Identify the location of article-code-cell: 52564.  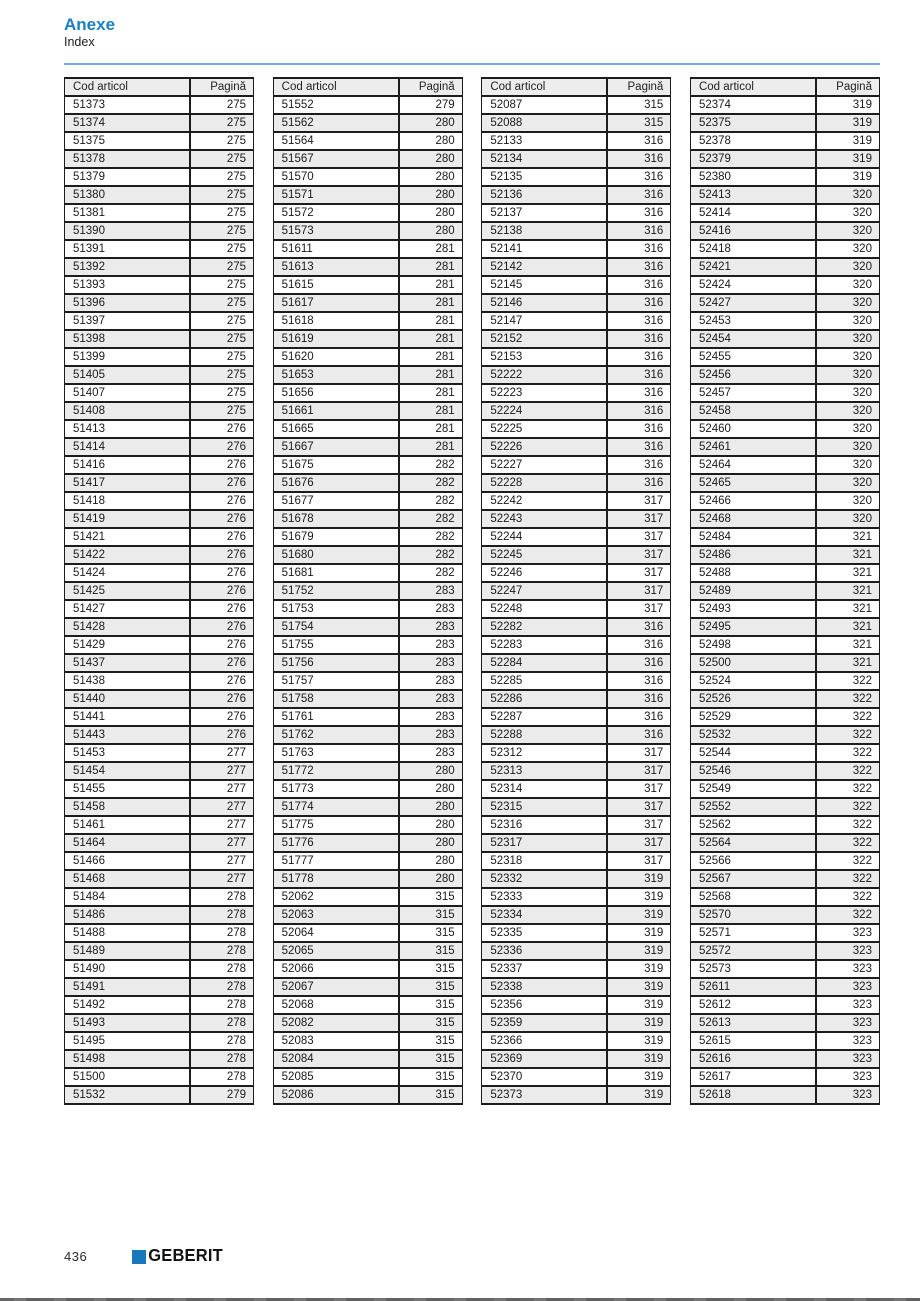
(754, 843).